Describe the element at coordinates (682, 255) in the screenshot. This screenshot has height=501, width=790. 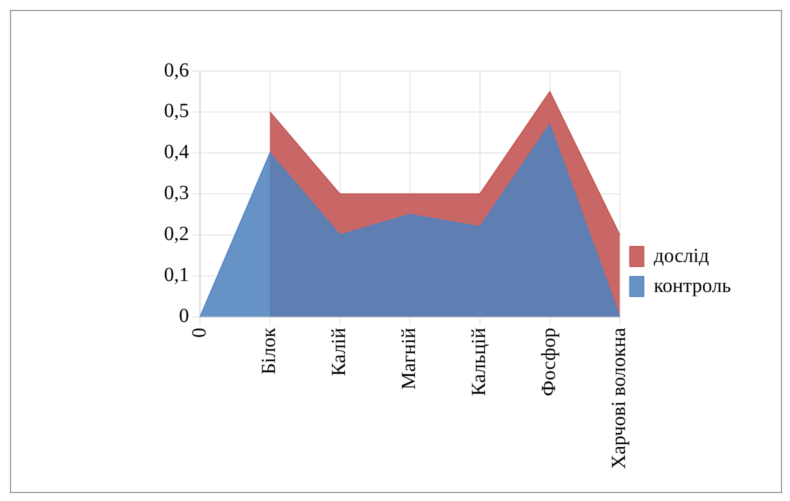
I see `legend-label: дослід` at that location.